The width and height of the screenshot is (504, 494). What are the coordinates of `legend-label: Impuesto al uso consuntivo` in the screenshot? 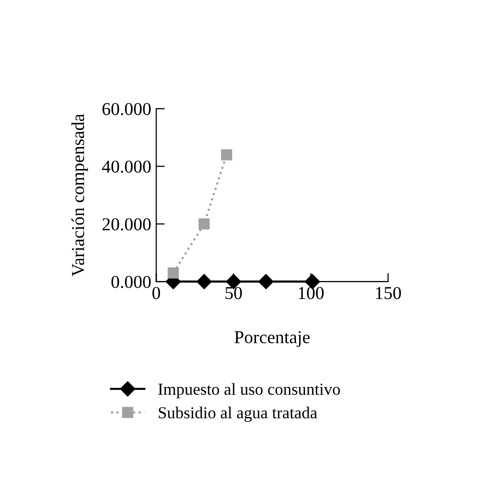 It's located at (249, 390).